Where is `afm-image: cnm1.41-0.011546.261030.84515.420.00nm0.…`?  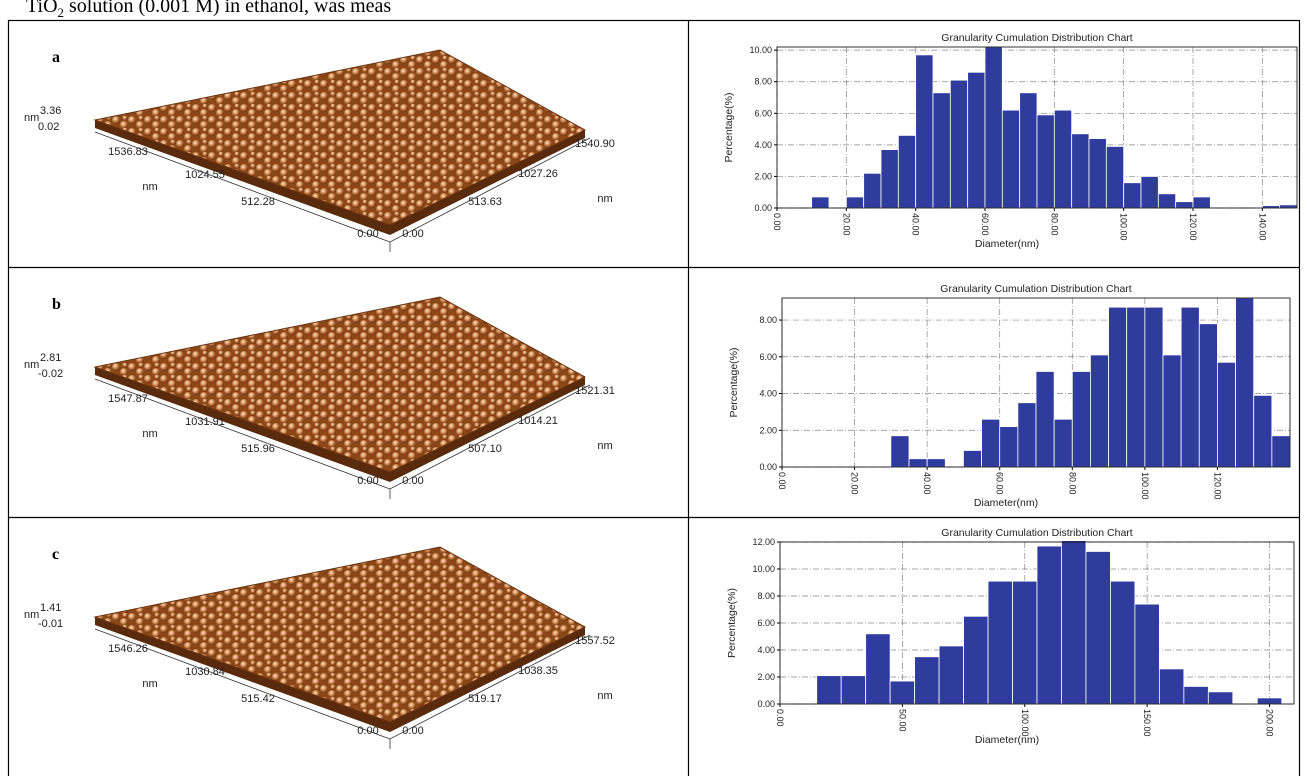 afm-image: cnm1.41-0.011546.261030.84515.420.00nm0.… is located at coordinates (319, 647).